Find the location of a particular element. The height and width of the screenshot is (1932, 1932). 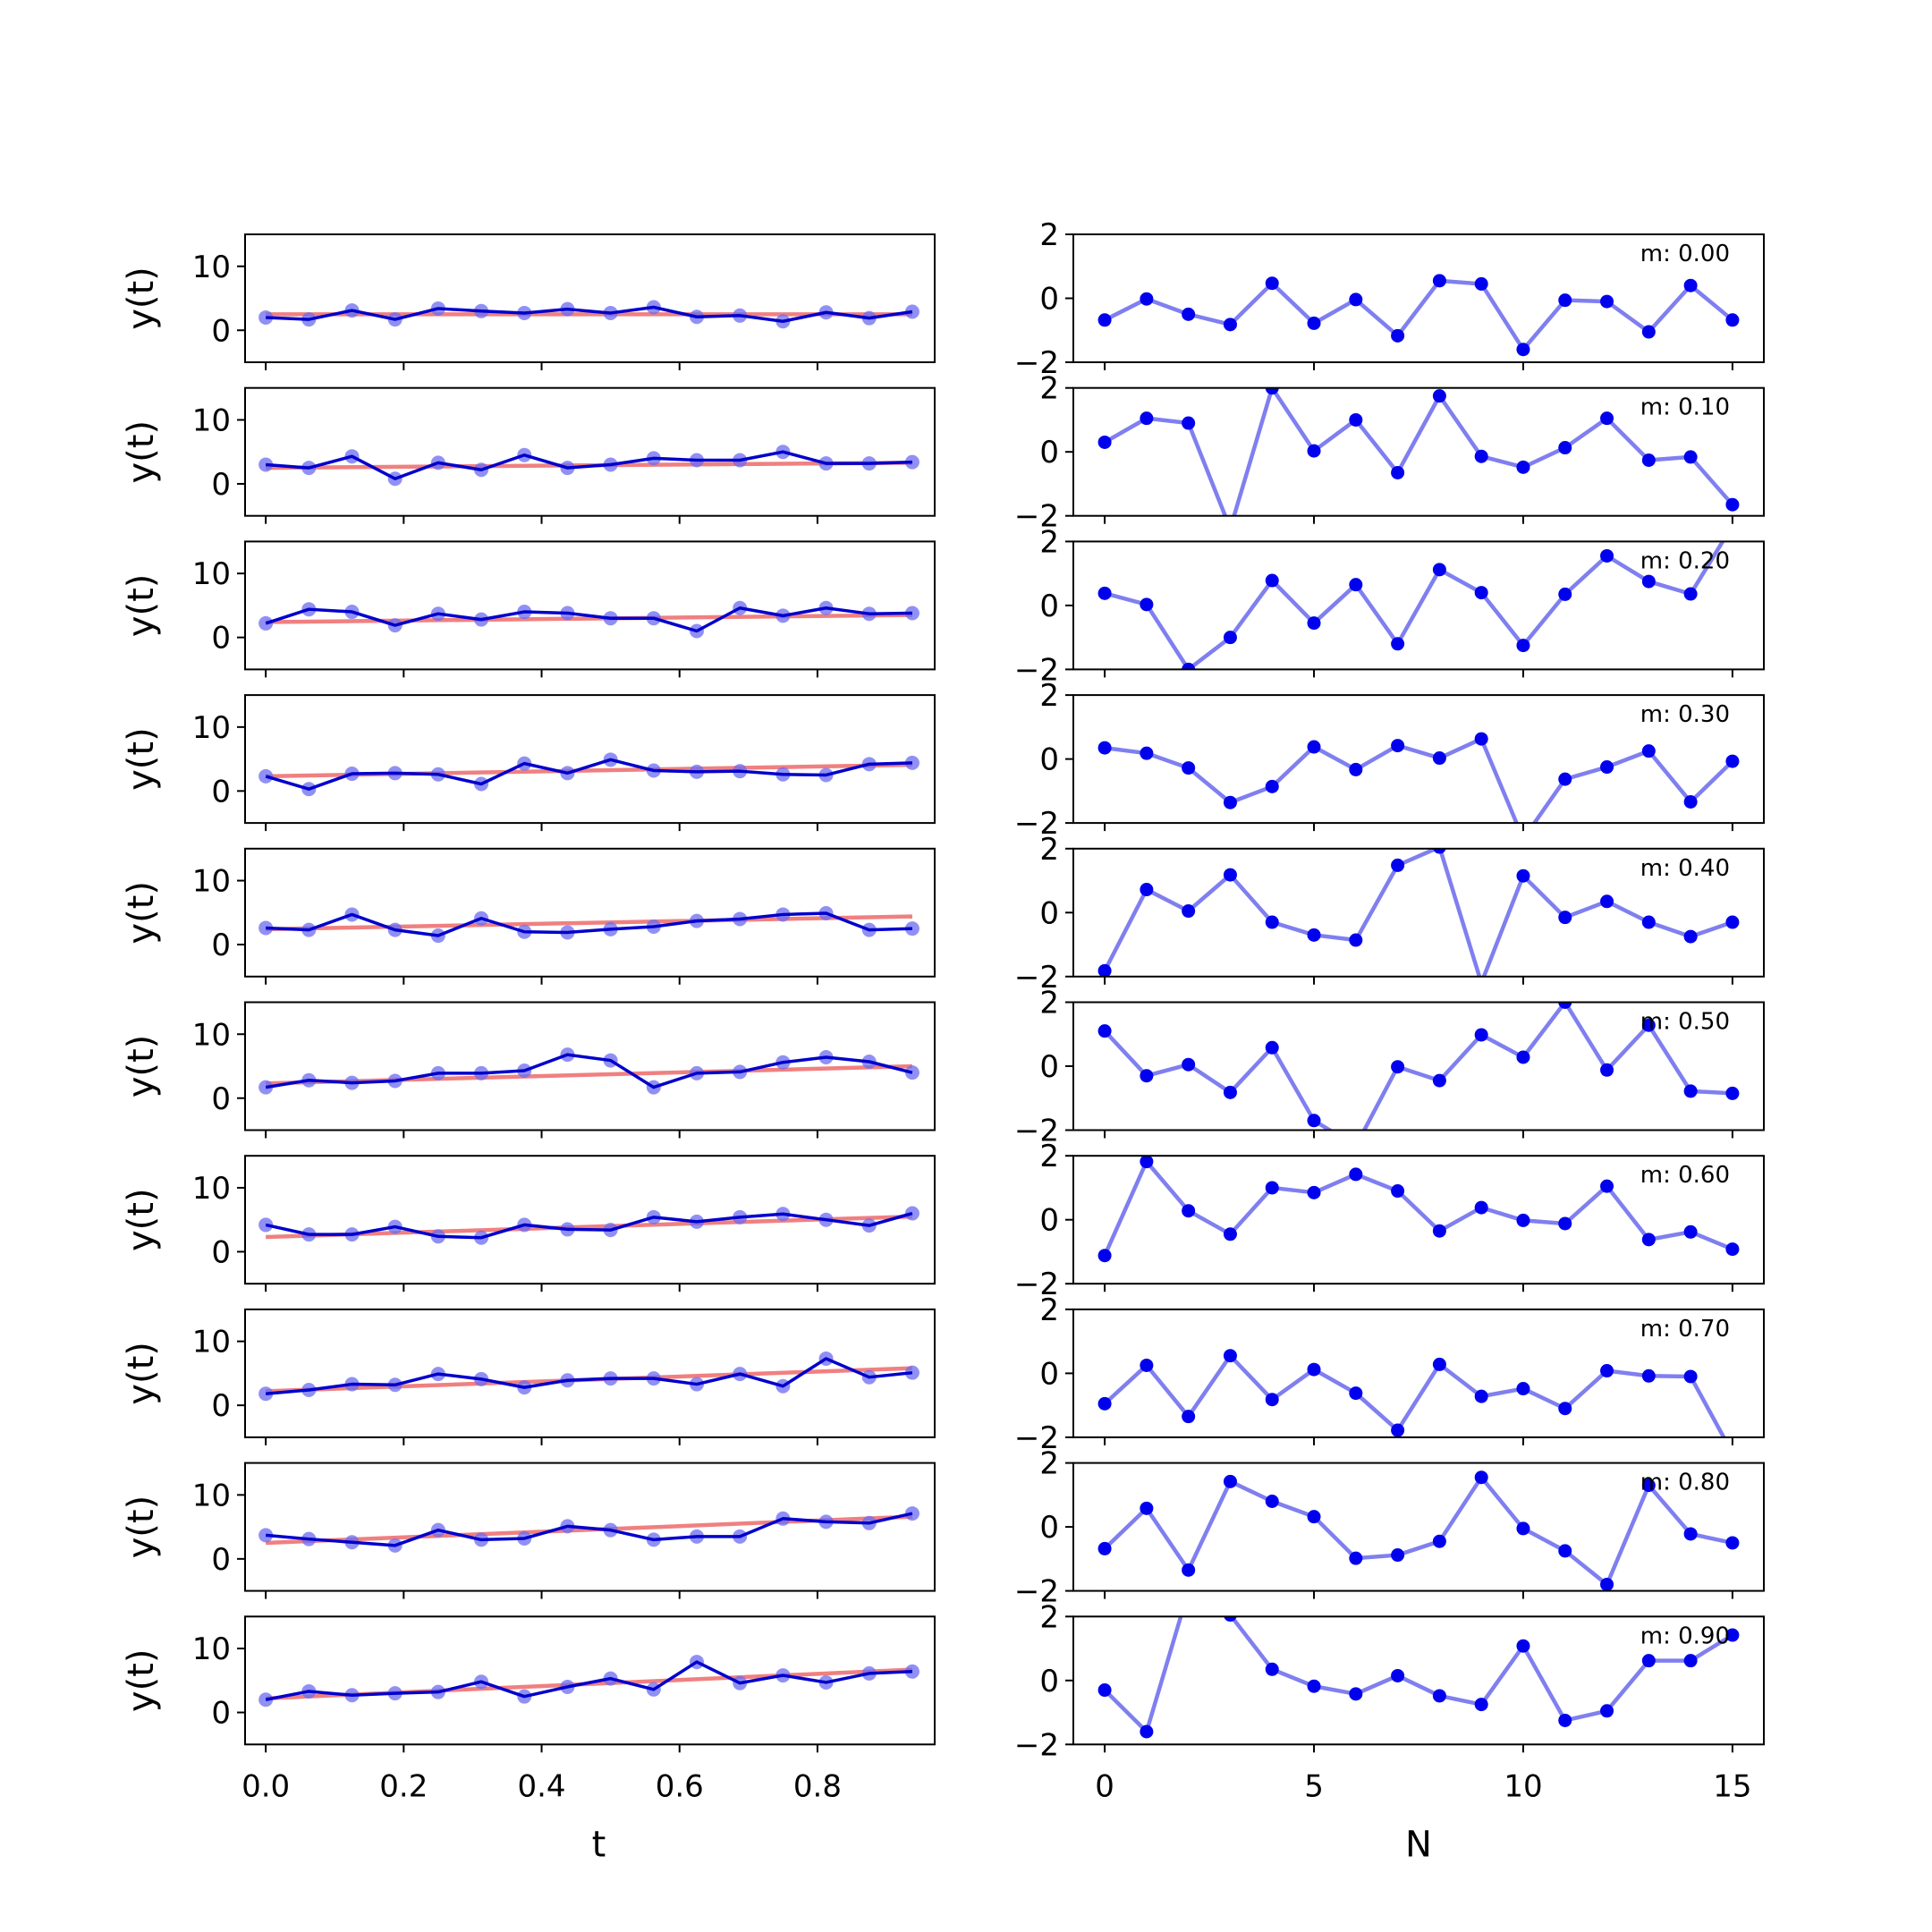

panel-annotation: m: 0.30 is located at coordinates (1685, 714).